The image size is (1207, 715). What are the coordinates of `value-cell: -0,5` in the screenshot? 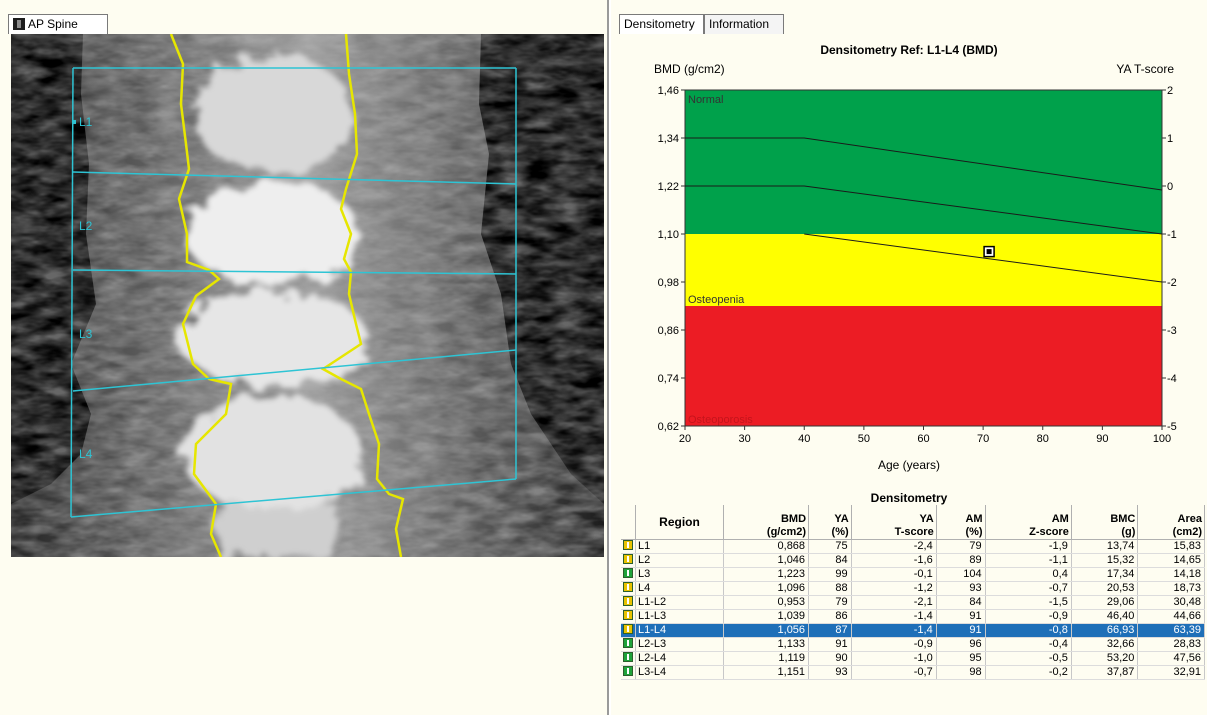 It's located at (1028, 658).